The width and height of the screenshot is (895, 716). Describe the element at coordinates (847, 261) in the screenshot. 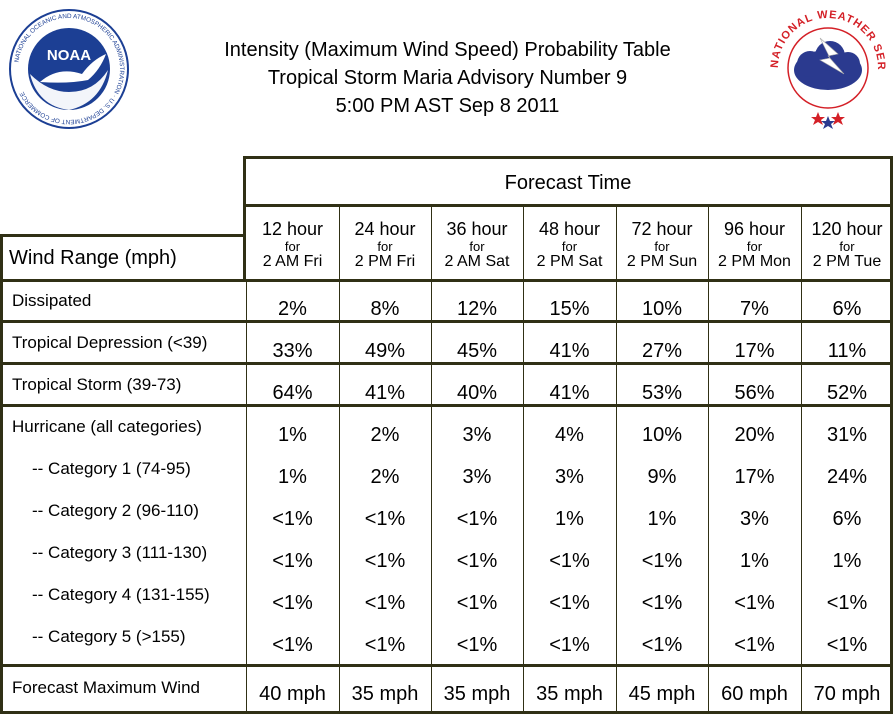

I see `column-time: 2 PM Tue` at that location.